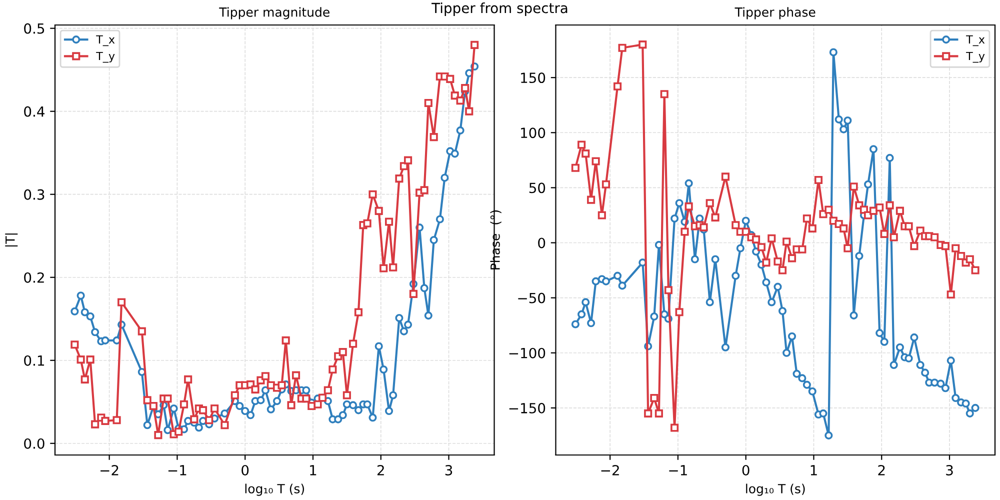  Describe the element at coordinates (527, 408) in the screenshot. I see `y-tick-label: −150` at that location.